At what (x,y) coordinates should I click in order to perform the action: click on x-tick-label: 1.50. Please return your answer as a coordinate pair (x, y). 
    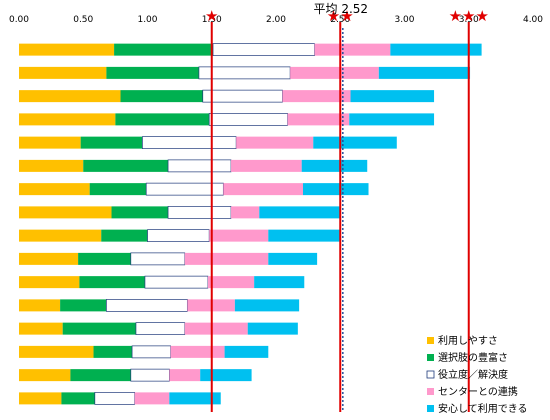
    Looking at the image, I should click on (212, 20).